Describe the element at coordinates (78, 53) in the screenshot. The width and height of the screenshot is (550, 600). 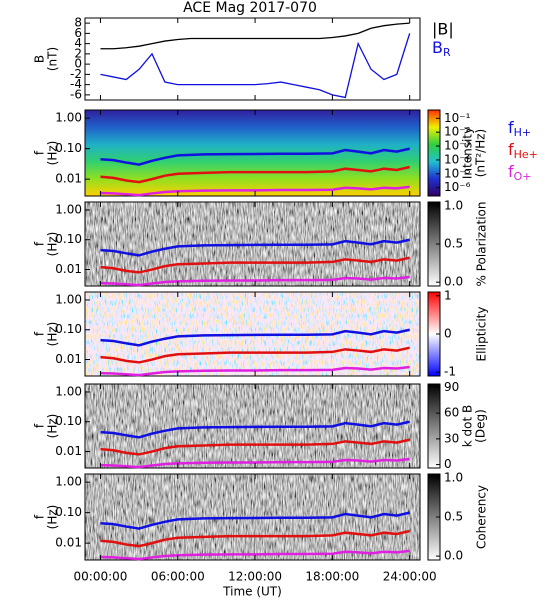
I see `y-tick-label: 2` at that location.